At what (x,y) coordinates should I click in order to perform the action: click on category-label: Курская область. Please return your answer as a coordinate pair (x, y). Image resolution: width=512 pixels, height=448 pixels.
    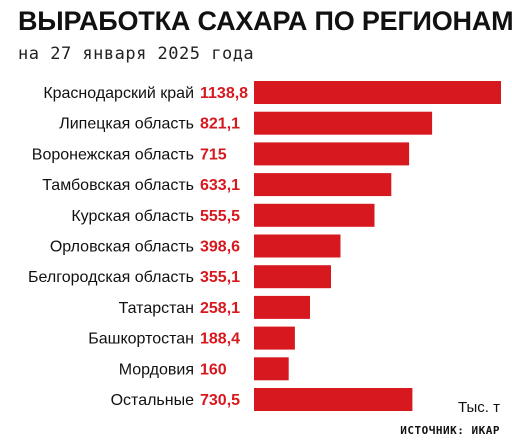
    Looking at the image, I should click on (132, 216).